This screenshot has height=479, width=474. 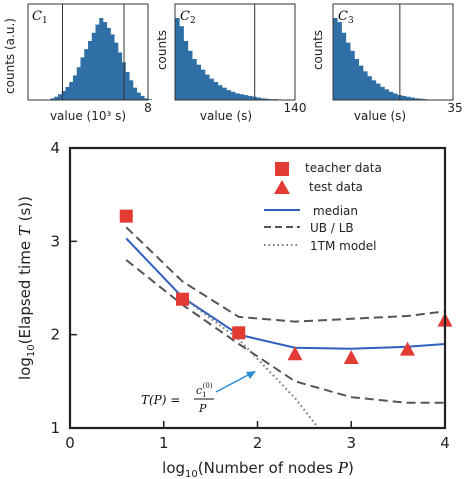 I want to click on hist-c3-frame, so click(x=393, y=52).